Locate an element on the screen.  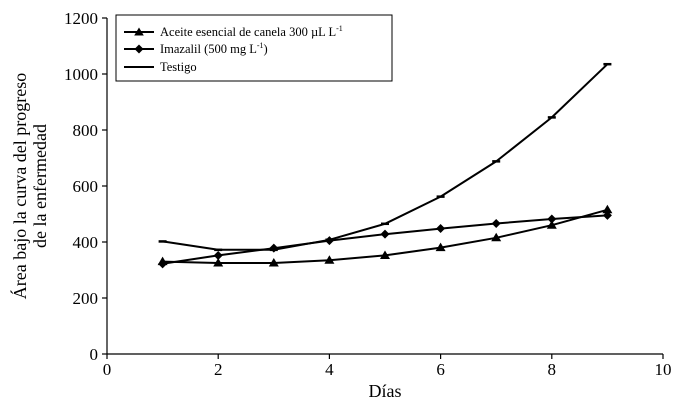
legend-label-imazalil: Imazalil (500 mg L-1) is located at coordinates (214, 48).